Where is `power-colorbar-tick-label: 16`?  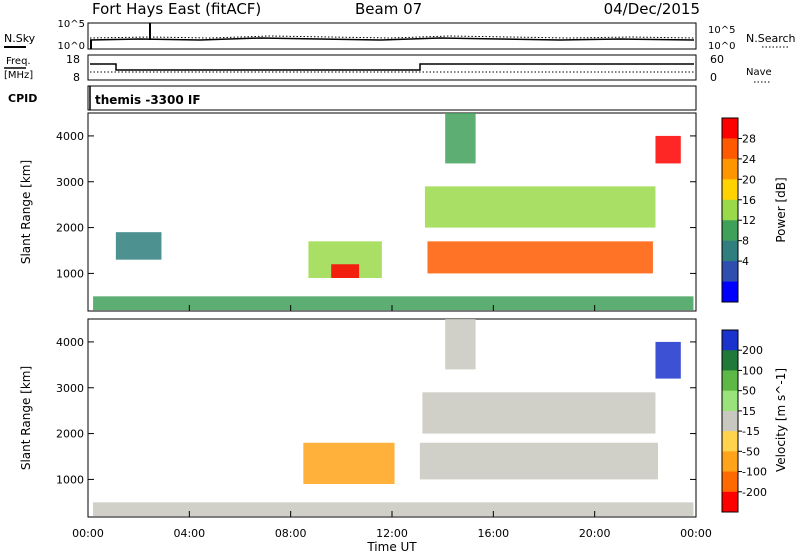
power-colorbar-tick-label: 16 is located at coordinates (749, 200).